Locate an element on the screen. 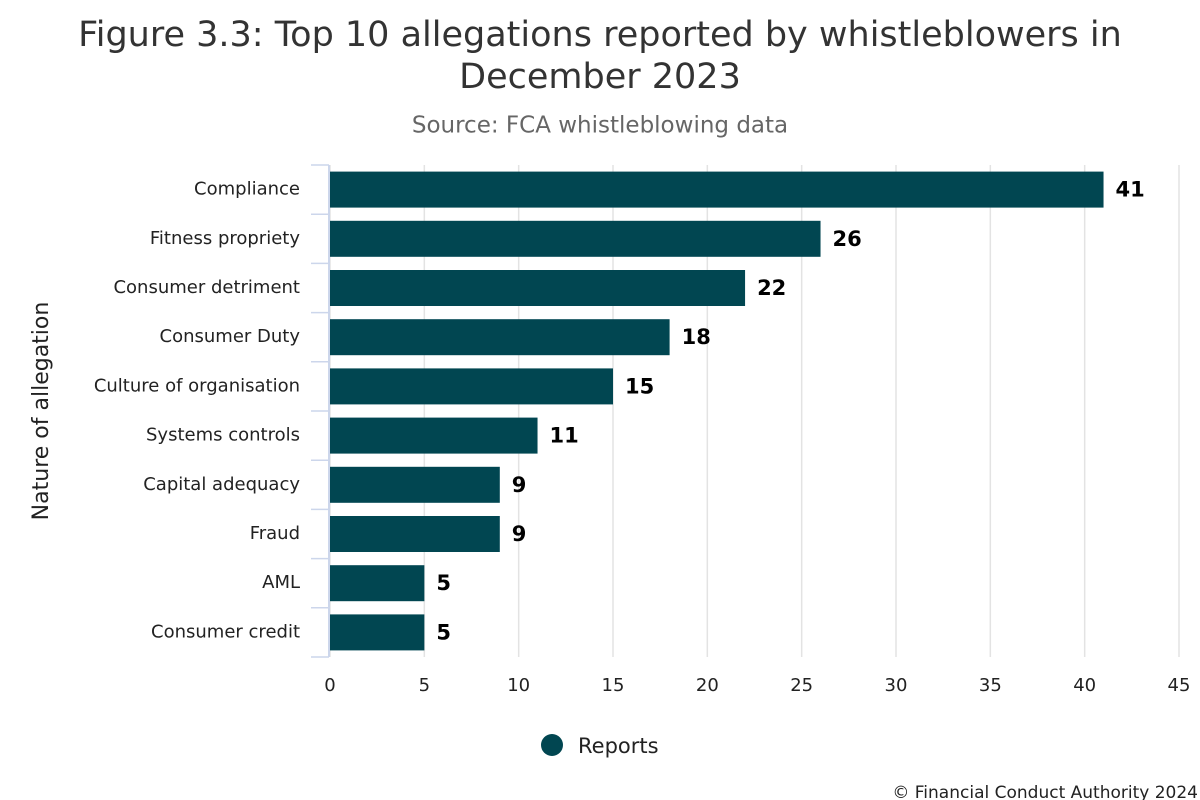  y-tick-label: AML is located at coordinates (281, 582).